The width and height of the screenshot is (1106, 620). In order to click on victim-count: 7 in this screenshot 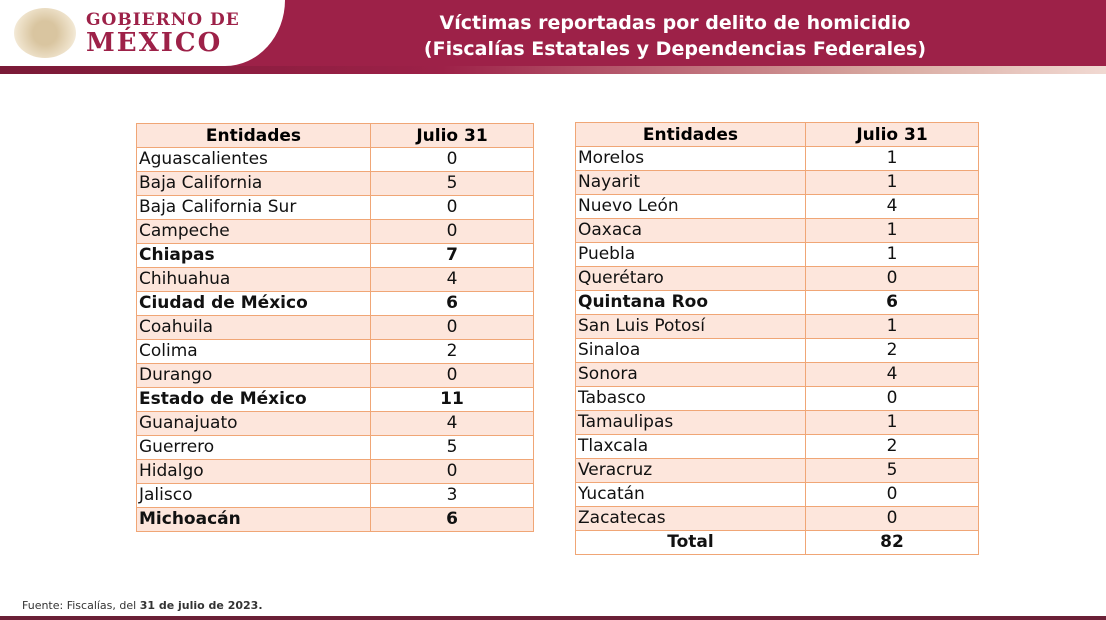, I will do `click(452, 255)`.